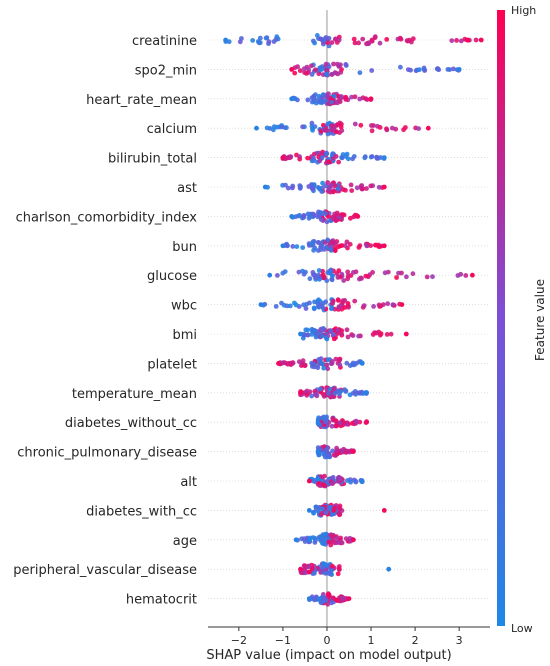  What do you see at coordinates (459, 640) in the screenshot?
I see `x-tick-label: 3` at bounding box center [459, 640].